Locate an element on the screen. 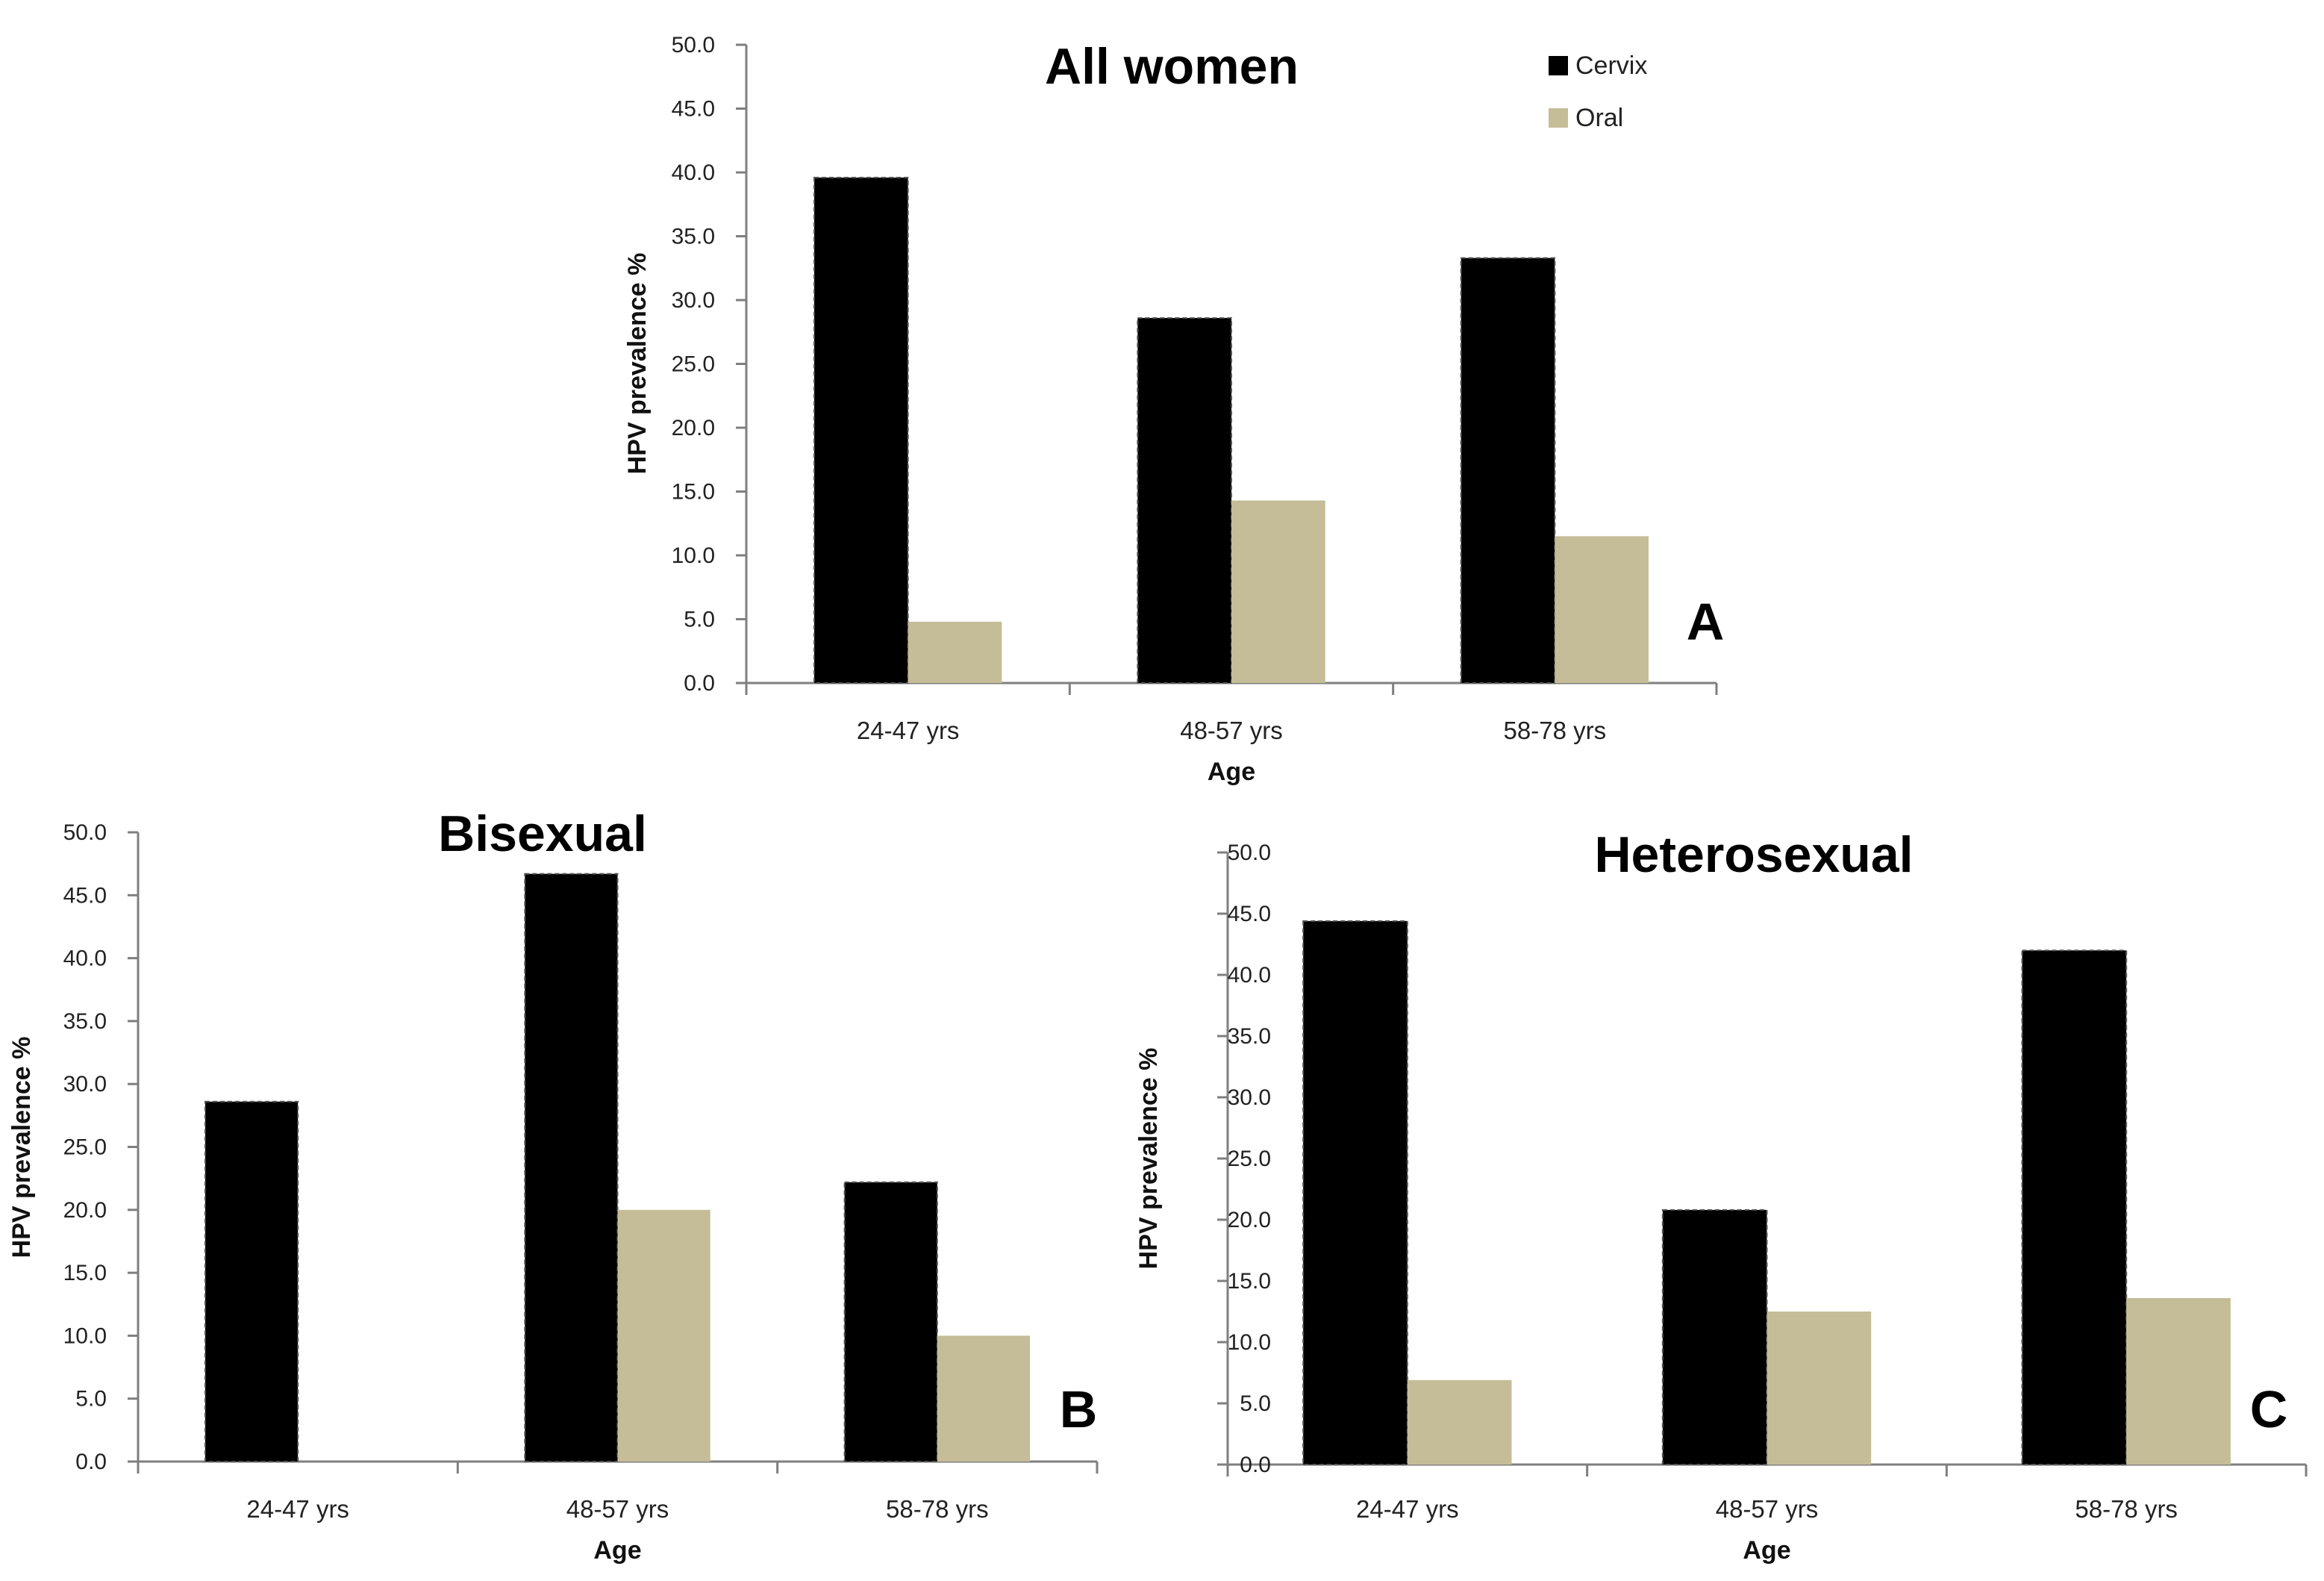 The width and height of the screenshot is (2324, 1581). chart-title: All women is located at coordinates (1172, 66).